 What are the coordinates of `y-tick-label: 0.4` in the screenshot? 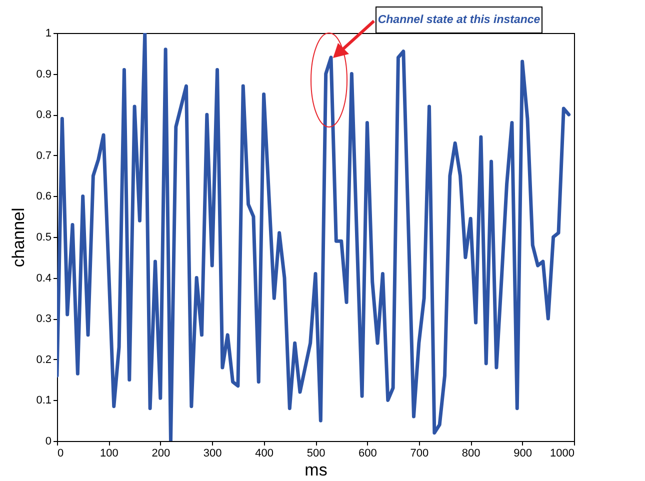 It's located at (44, 278).